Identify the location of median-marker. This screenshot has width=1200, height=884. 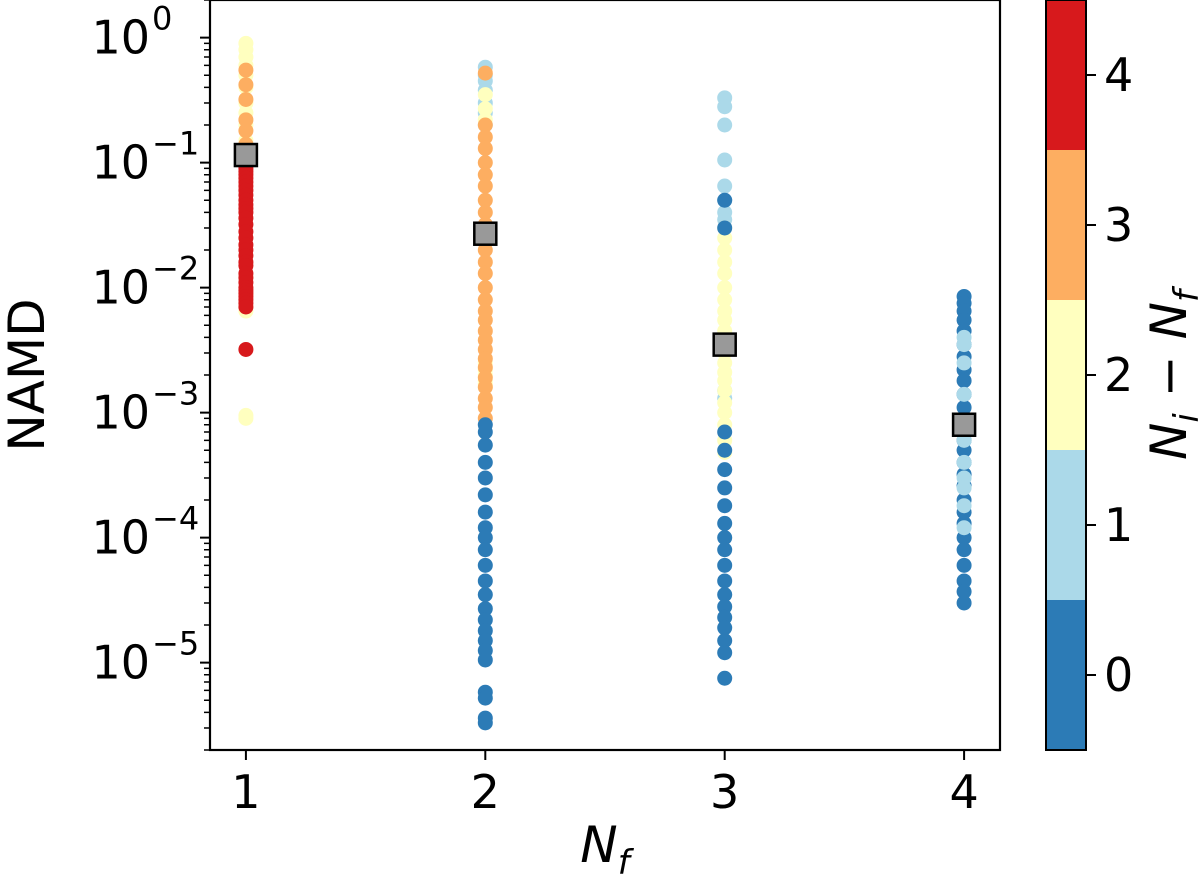
(724, 344).